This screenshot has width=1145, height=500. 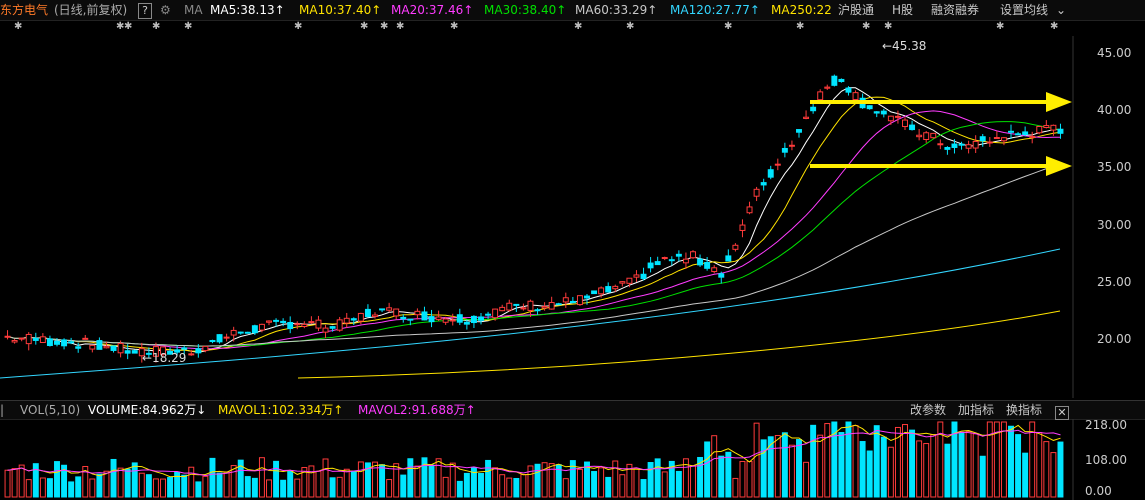 I want to click on gear-icon: ⚙, so click(x=165, y=10).